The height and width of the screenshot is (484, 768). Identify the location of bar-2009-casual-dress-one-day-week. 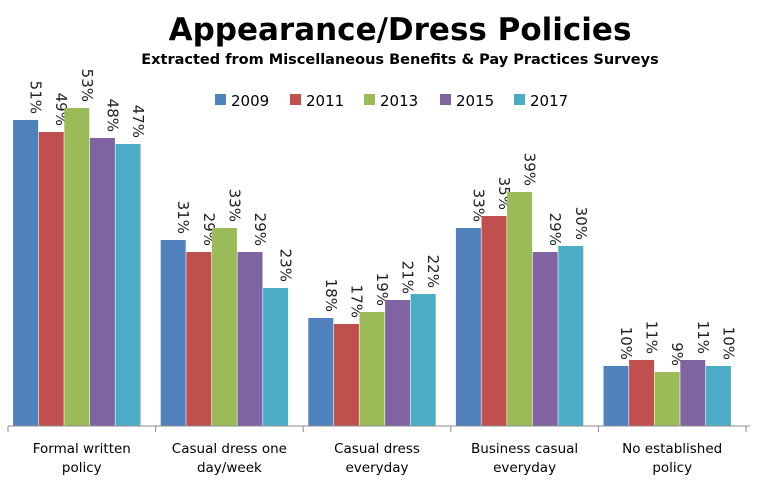
(173, 333).